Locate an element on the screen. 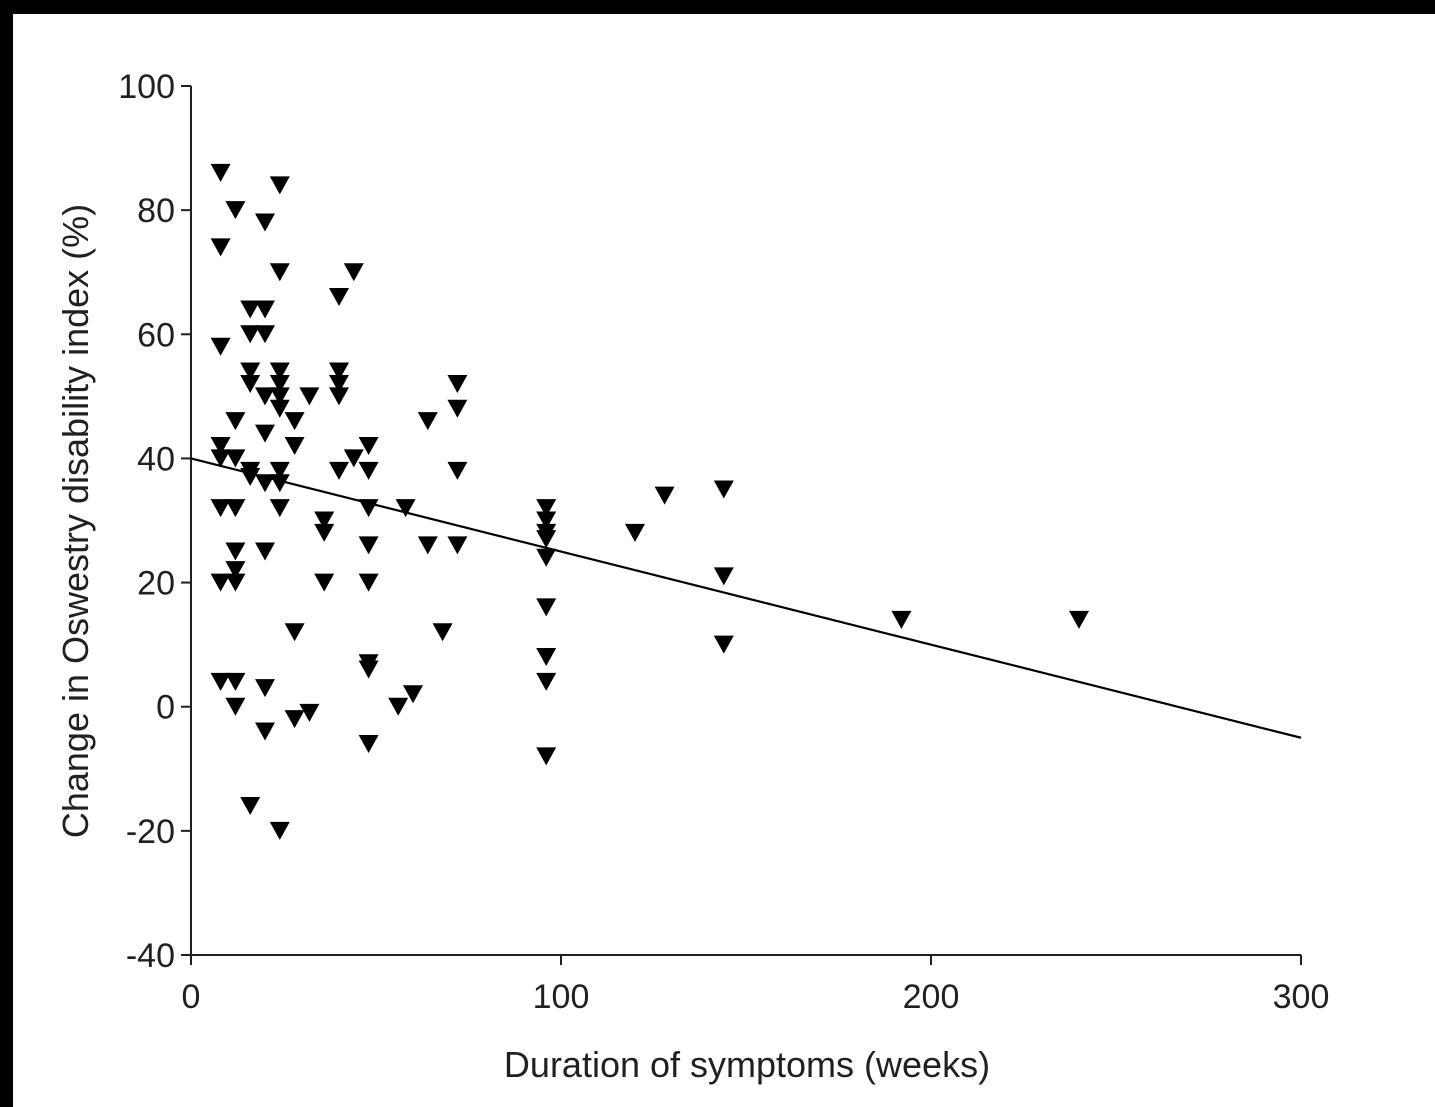 The height and width of the screenshot is (1107, 1435). y-tick-label: 80 is located at coordinates (156, 211).